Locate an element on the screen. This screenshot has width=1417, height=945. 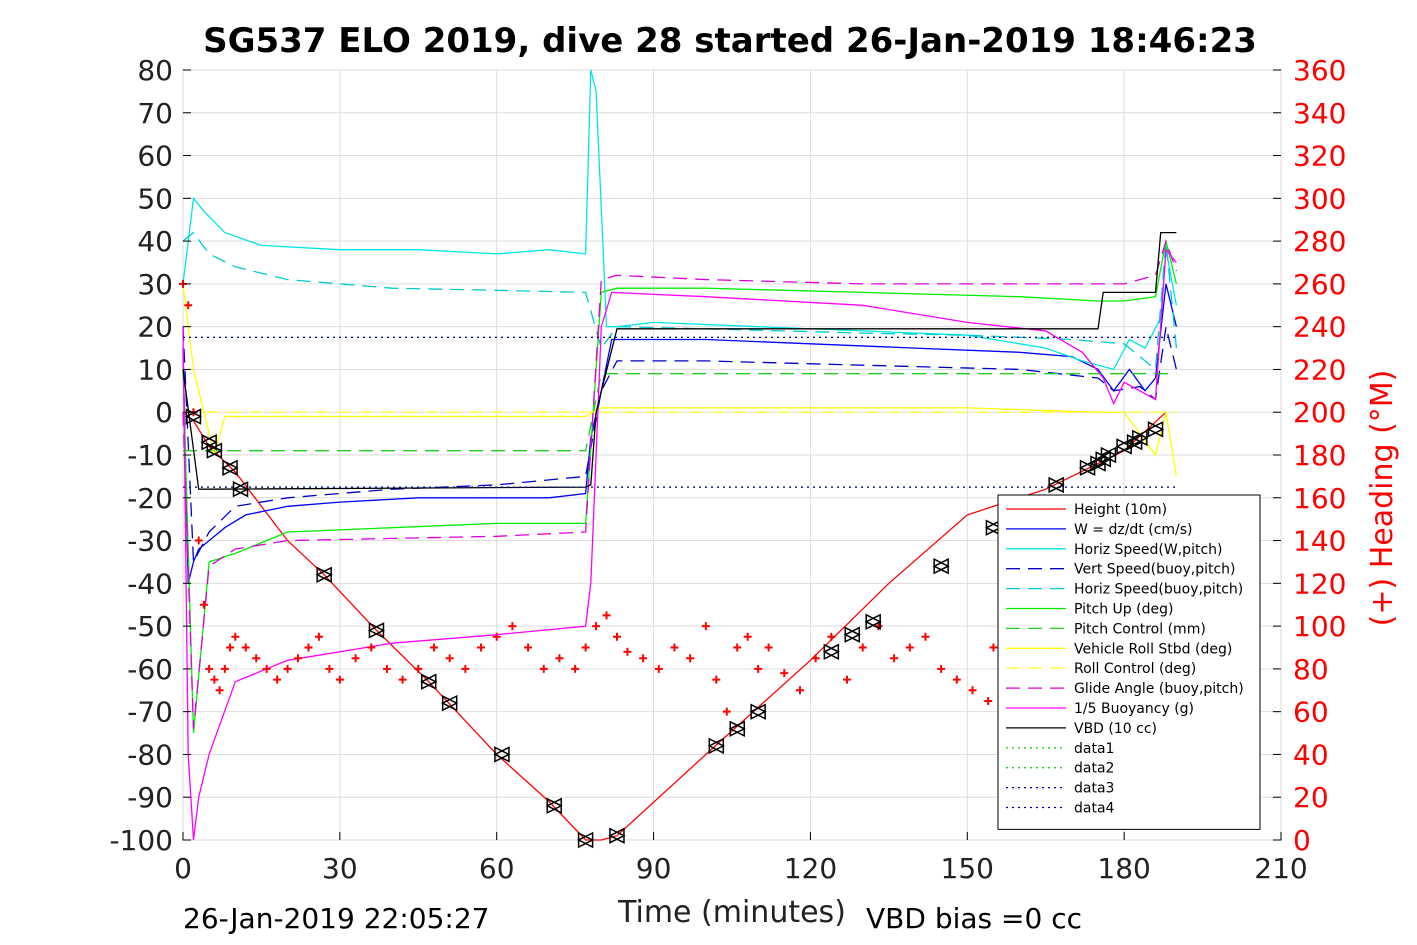
footer-timestamp: 26-Jan-2019 22:05:27 is located at coordinates (336, 918).